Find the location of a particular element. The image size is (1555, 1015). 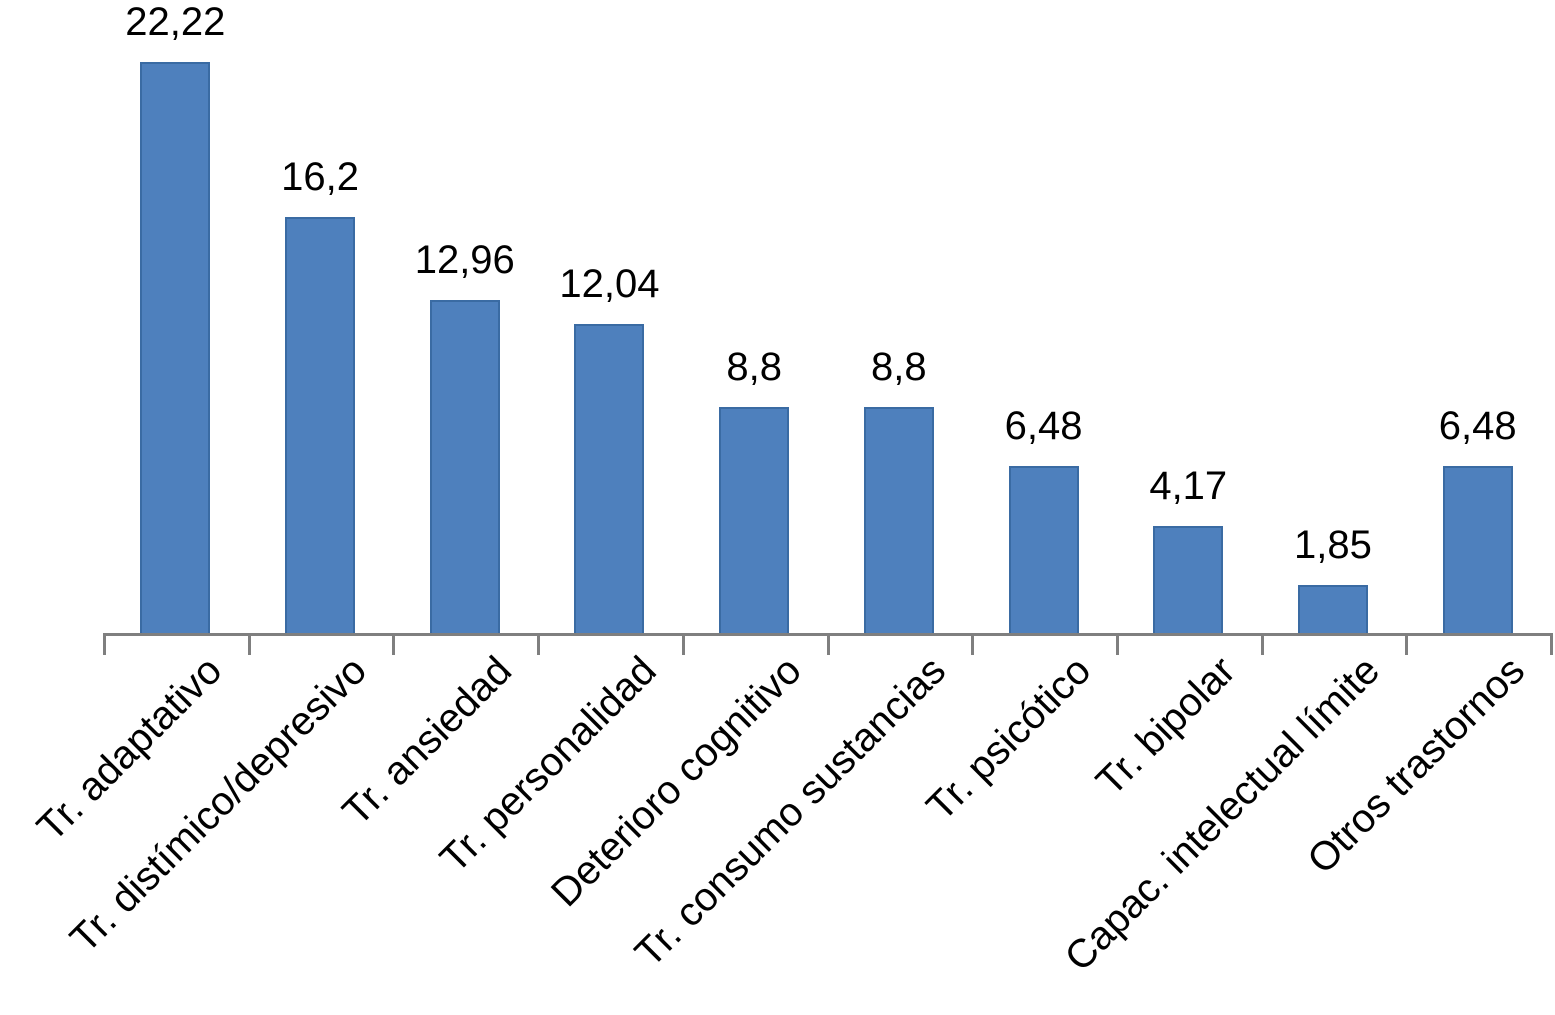

bar-value-label: 22,22 is located at coordinates (175, 22).